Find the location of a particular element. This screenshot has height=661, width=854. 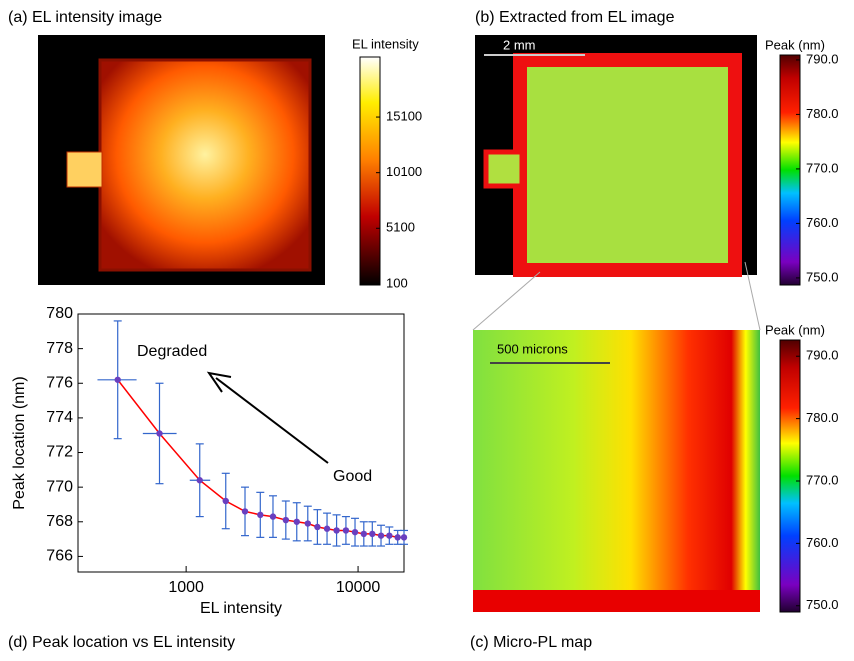

y-tick-label: 768 is located at coordinates (59, 521).